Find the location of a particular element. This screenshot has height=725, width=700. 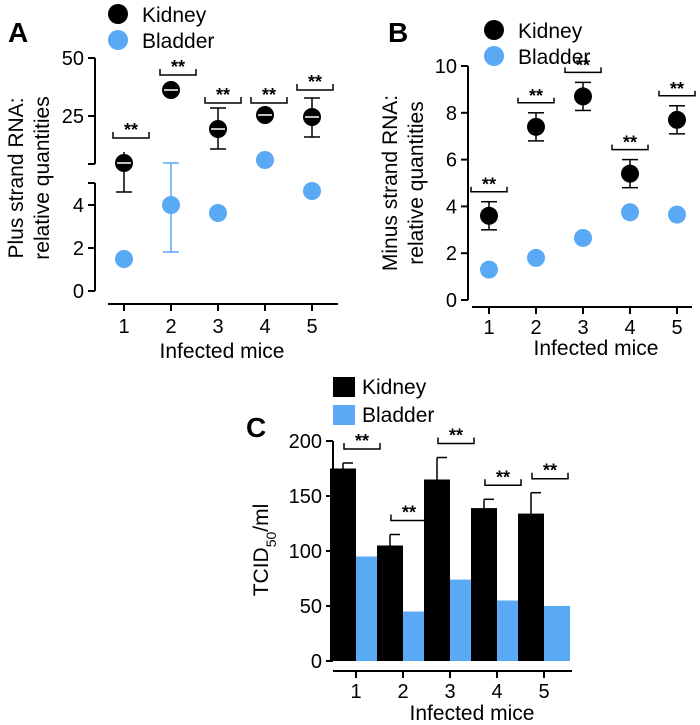

y-axis-title-line1: Minus strand RNA: is located at coordinates (390, 183).